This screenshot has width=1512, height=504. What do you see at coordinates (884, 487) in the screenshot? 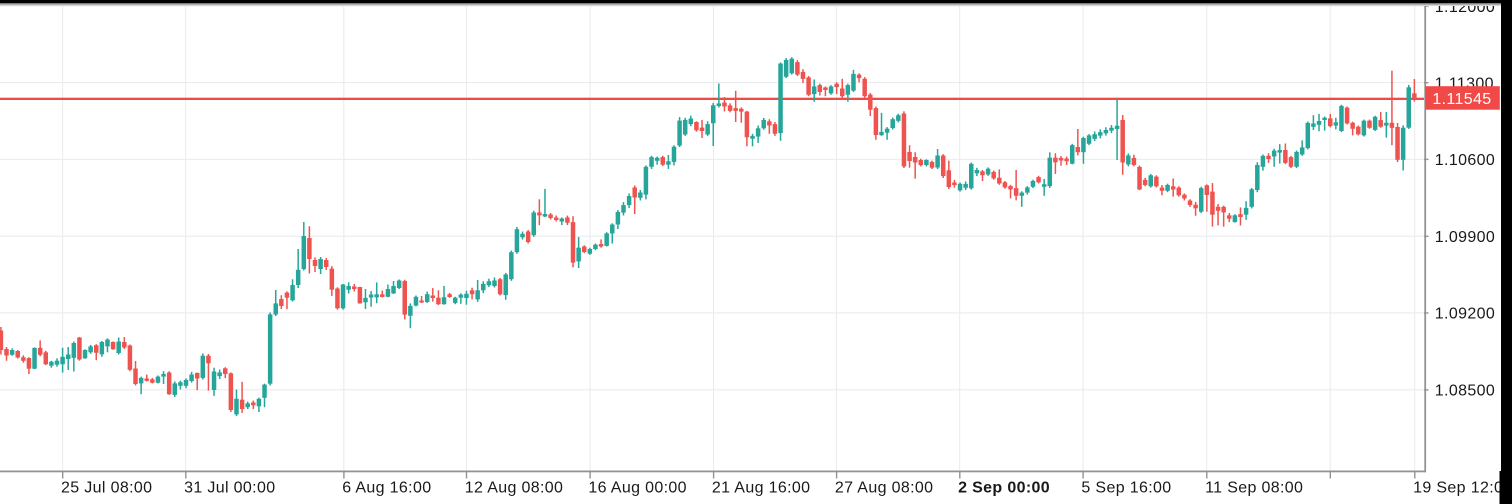
I see `svg-text: 27 Aug 08:00` at bounding box center [884, 487].